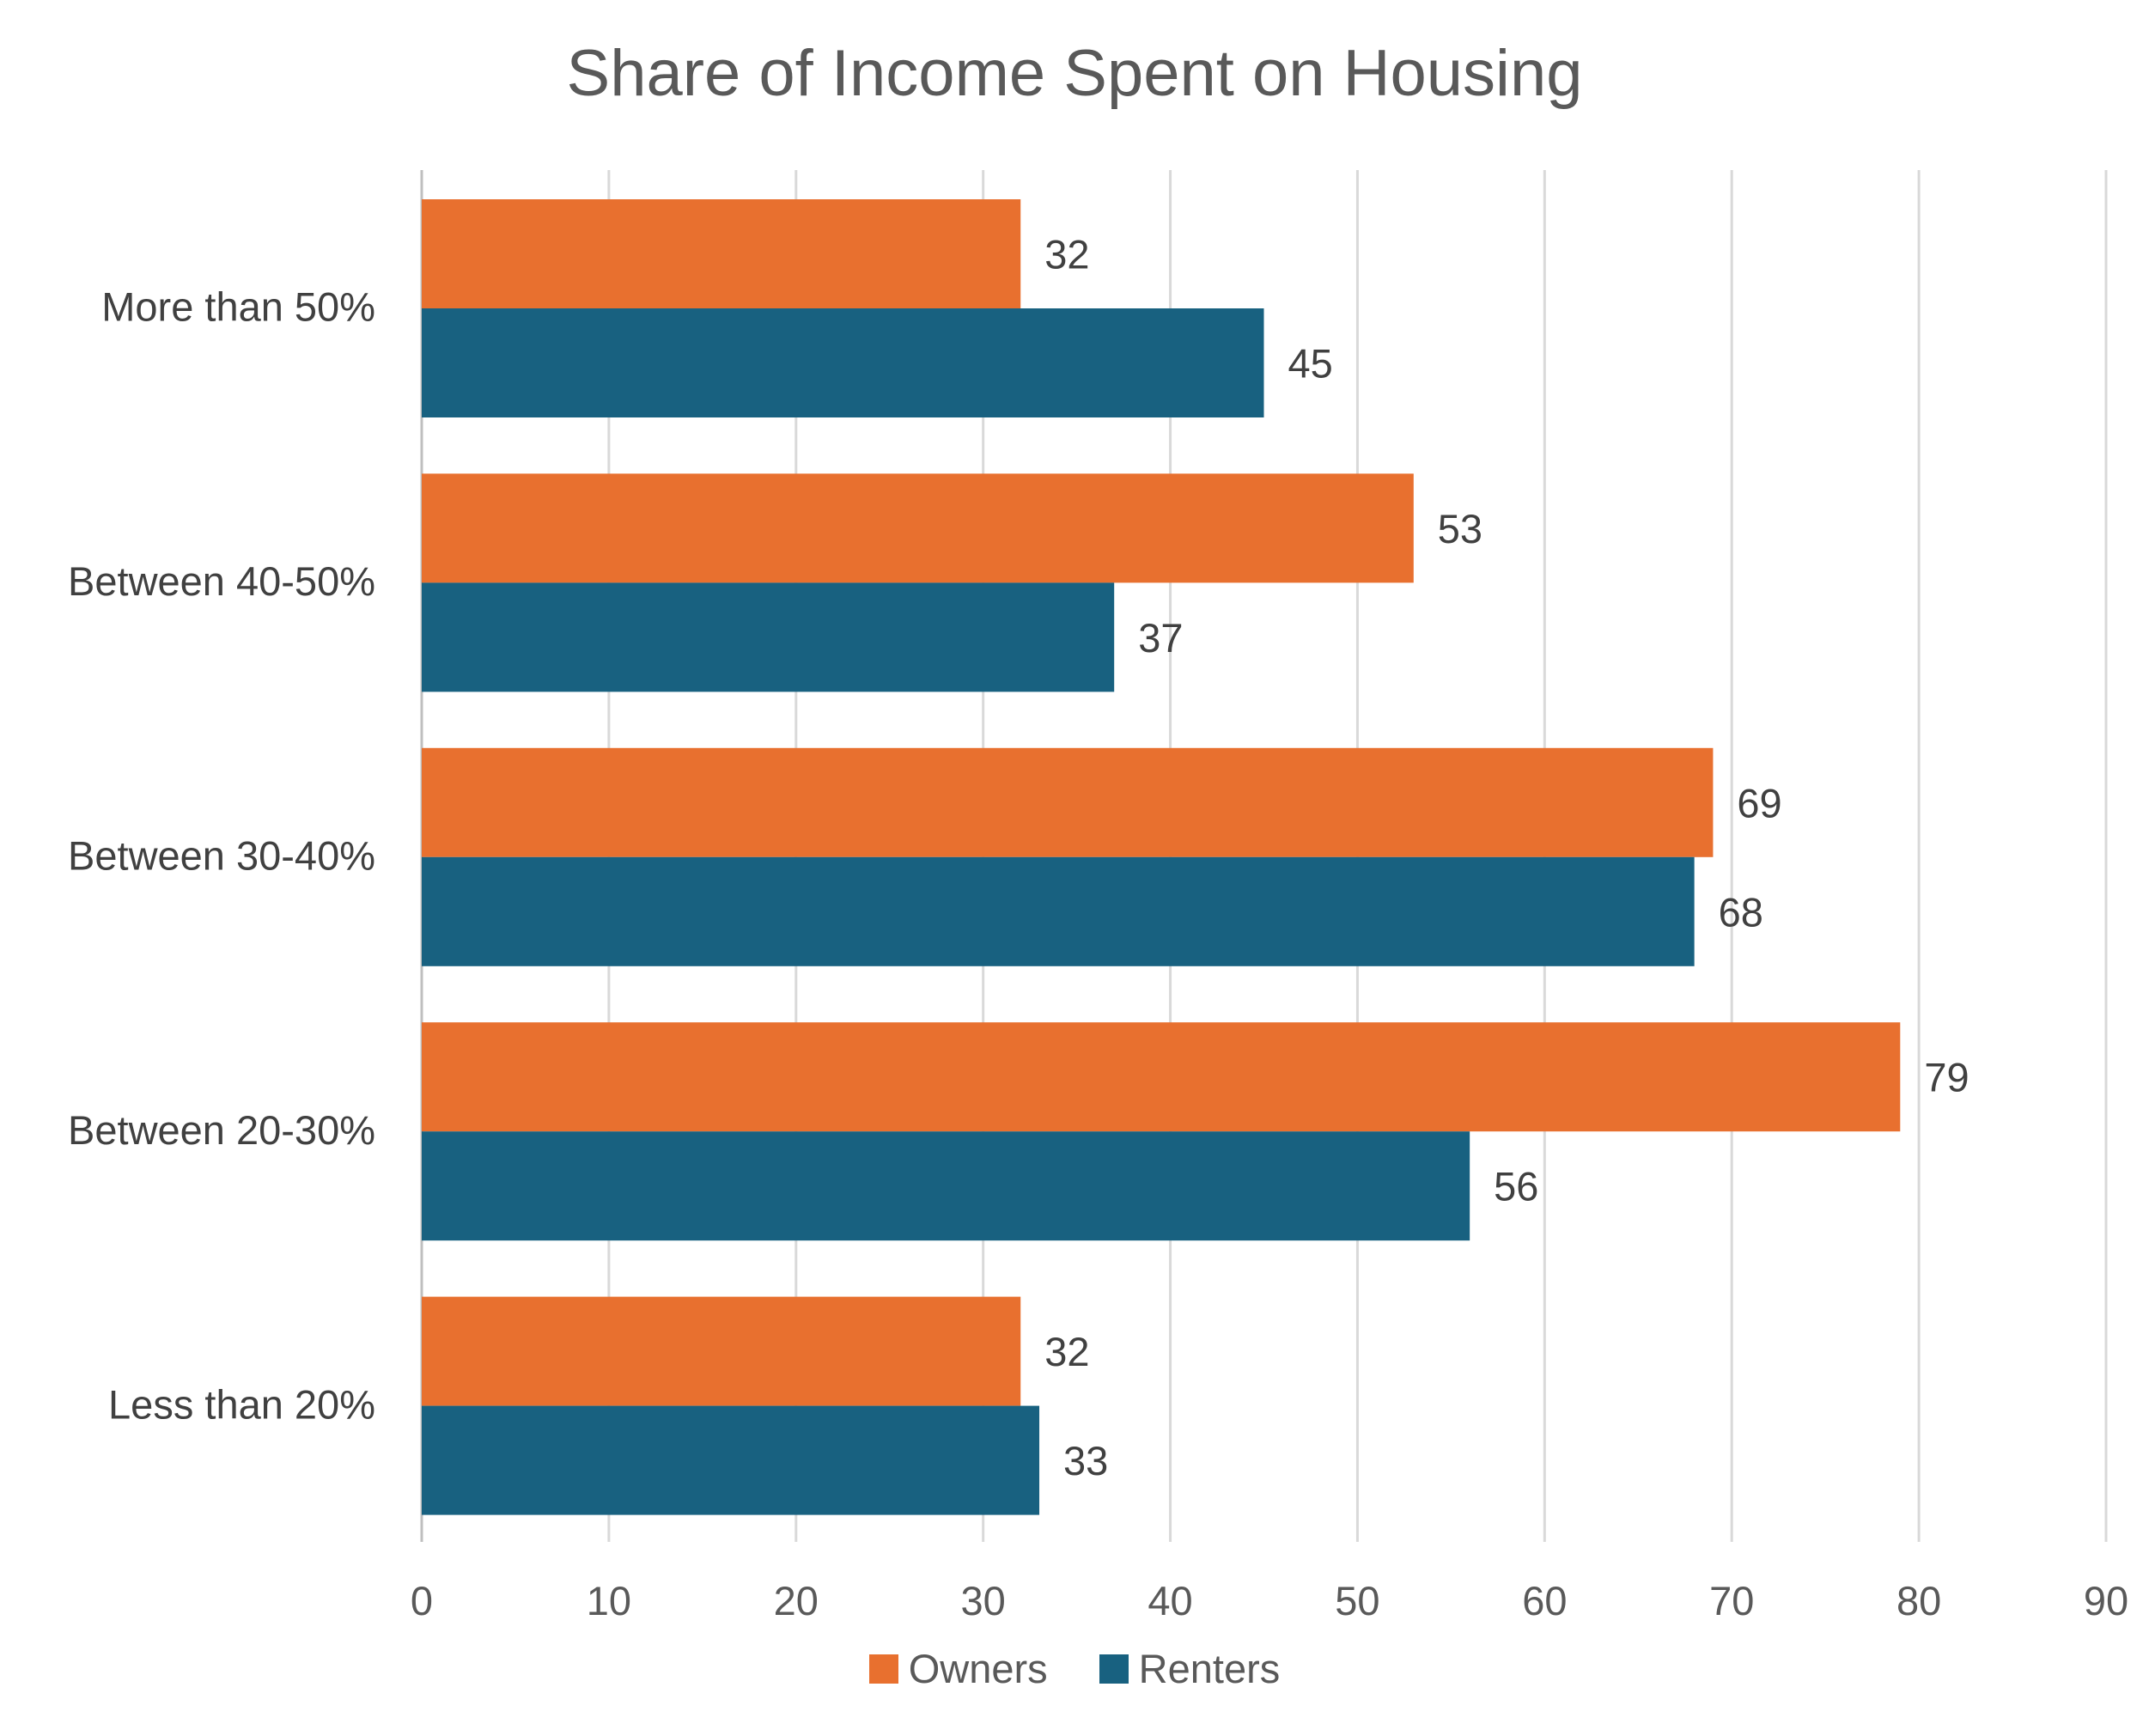 This screenshot has height=1736, width=2149. What do you see at coordinates (241, 1404) in the screenshot?
I see `category-label: Less than 20%` at bounding box center [241, 1404].